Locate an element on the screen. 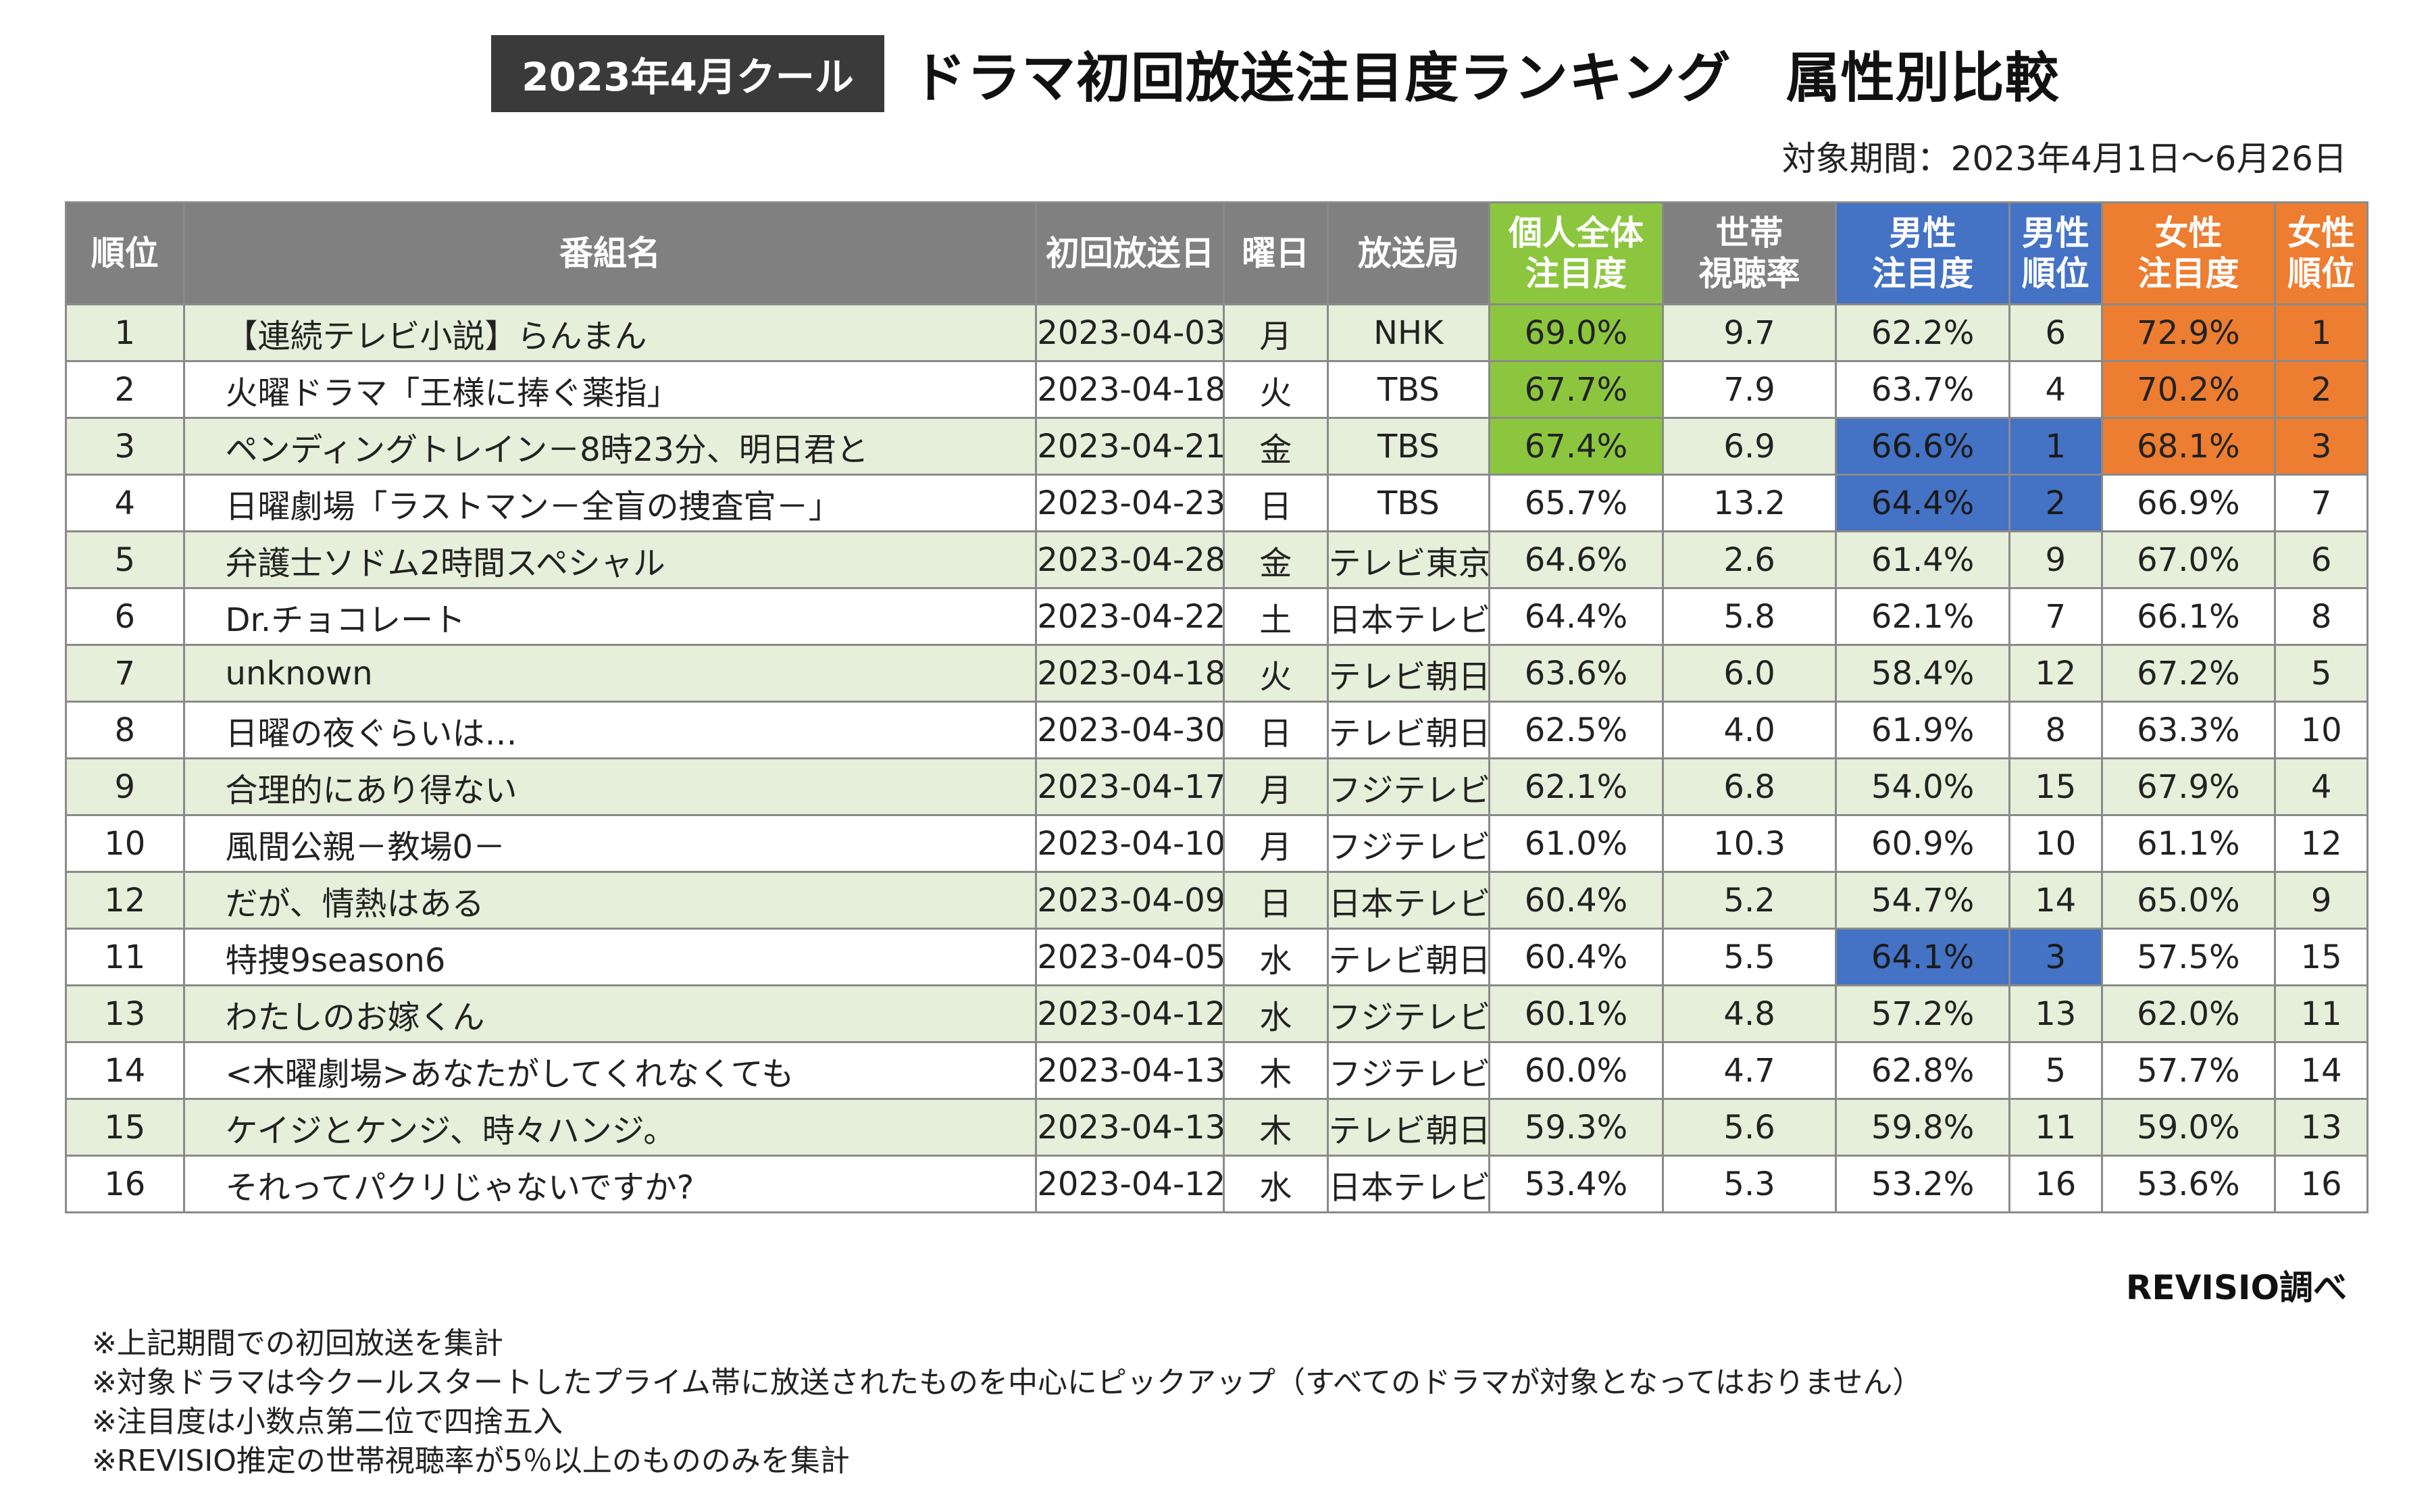  cell-first-air-date: 2023-04-17 is located at coordinates (1130, 787).